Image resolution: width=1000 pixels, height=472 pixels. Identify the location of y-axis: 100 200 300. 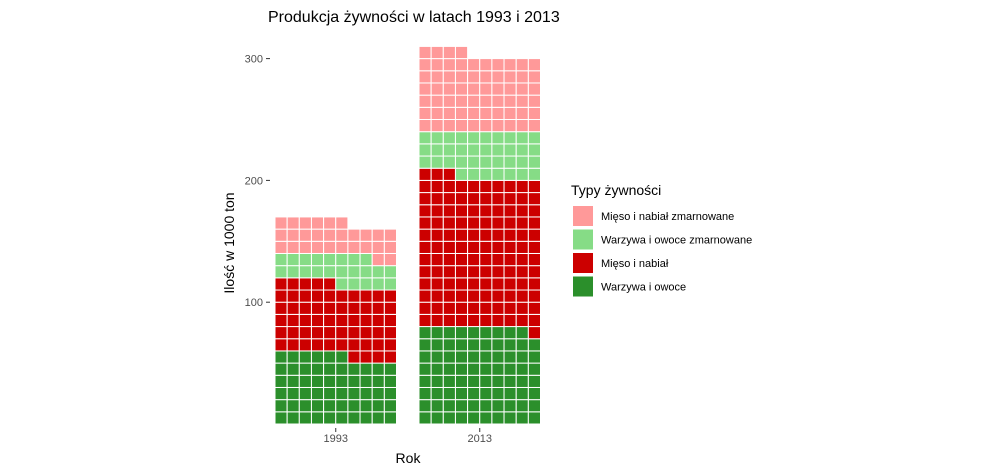
(257, 181).